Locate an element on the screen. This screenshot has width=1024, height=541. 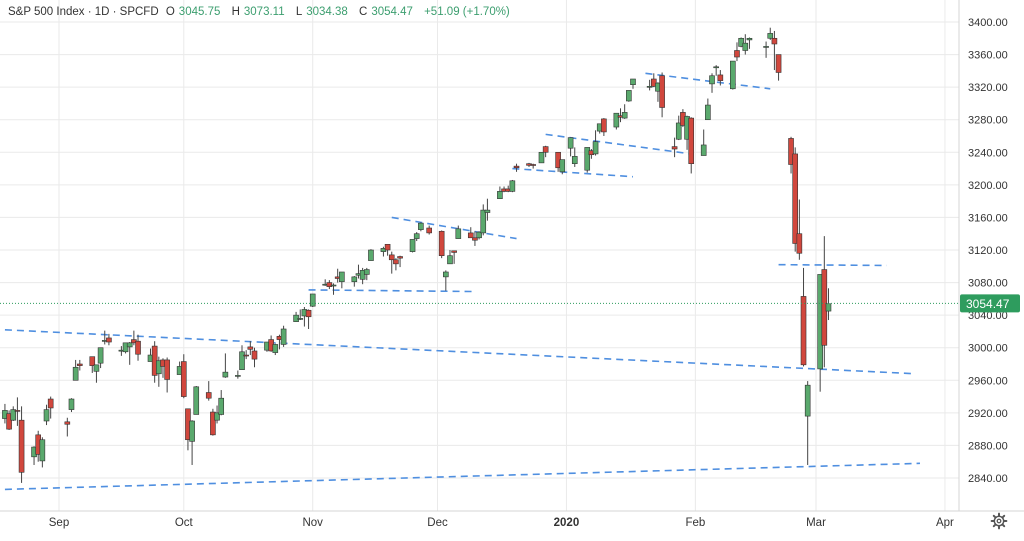
last-price-badge-text: 3054.47 is located at coordinates (988, 304).